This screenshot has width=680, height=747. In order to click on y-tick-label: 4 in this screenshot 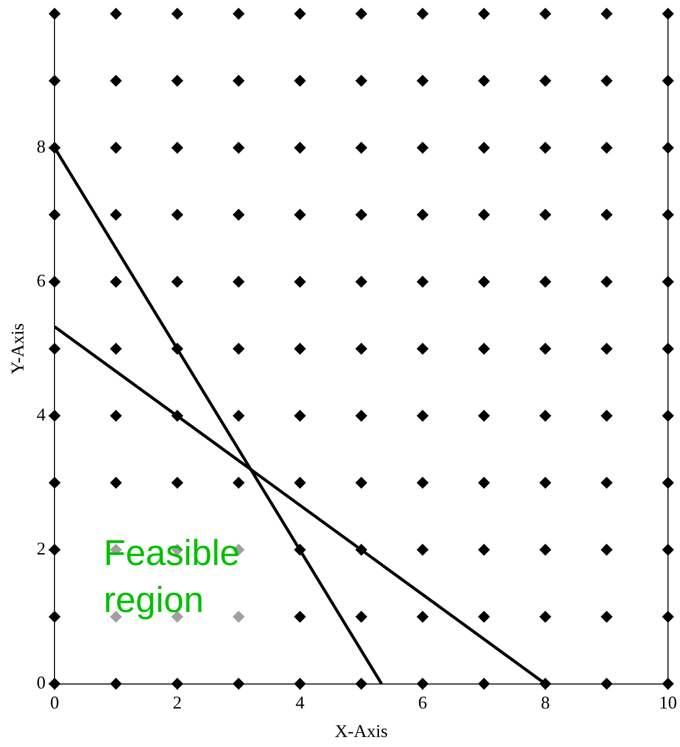, I will do `click(41, 414)`.